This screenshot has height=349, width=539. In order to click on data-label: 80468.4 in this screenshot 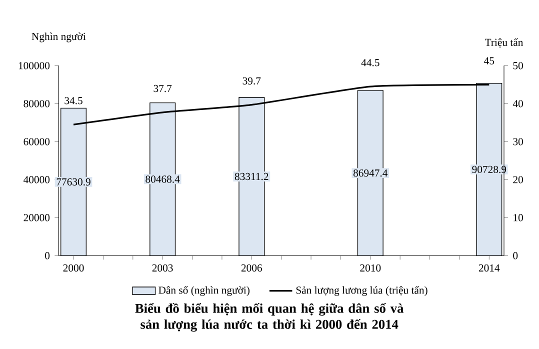, I will do `click(163, 179)`.